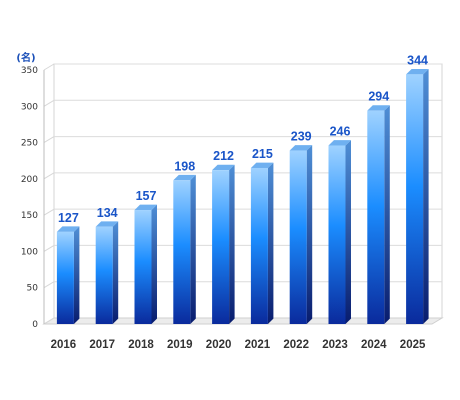  What do you see at coordinates (417, 60) in the screenshot?
I see `value-label: 344` at bounding box center [417, 60].